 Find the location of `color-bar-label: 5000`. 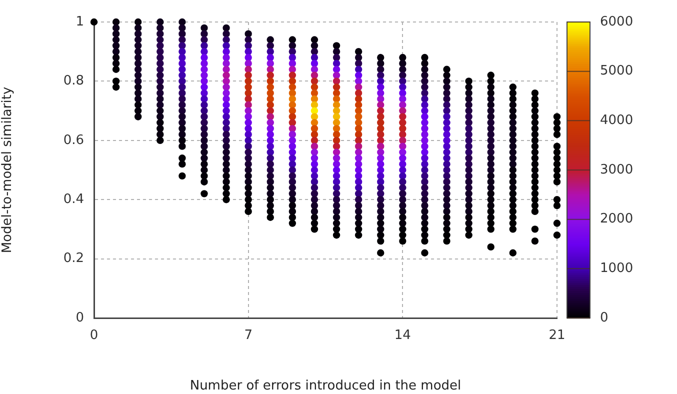

color-bar-label: 5000 is located at coordinates (617, 71).